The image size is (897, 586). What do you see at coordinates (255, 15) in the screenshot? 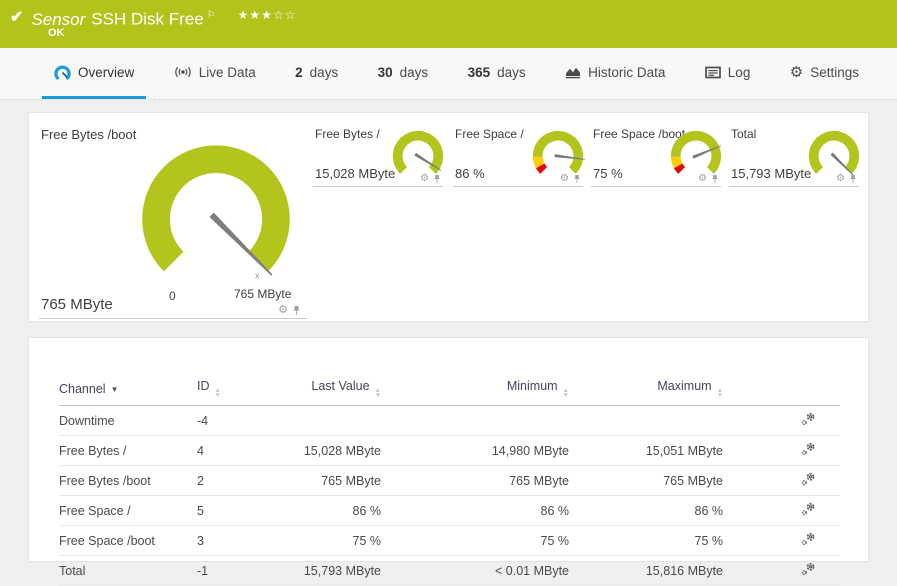
I see `stars-filled: ★★★` at bounding box center [255, 15].